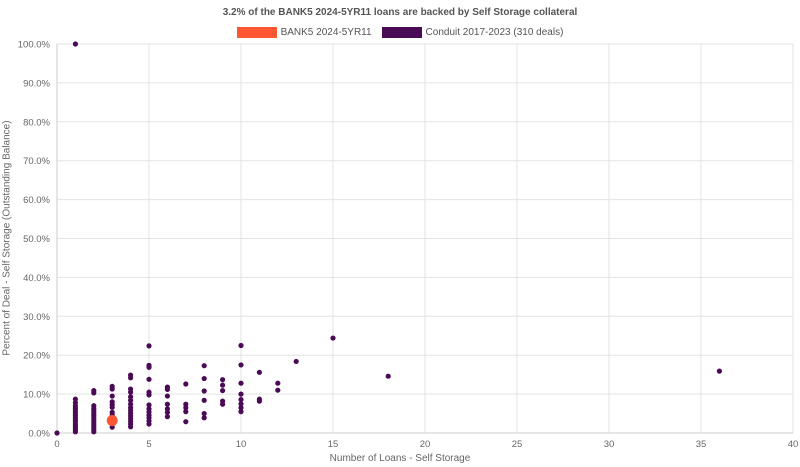  What do you see at coordinates (494, 32) in the screenshot?
I see `legend-label-conduit: Conduit 2017-2023 (310 deals)` at bounding box center [494, 32].